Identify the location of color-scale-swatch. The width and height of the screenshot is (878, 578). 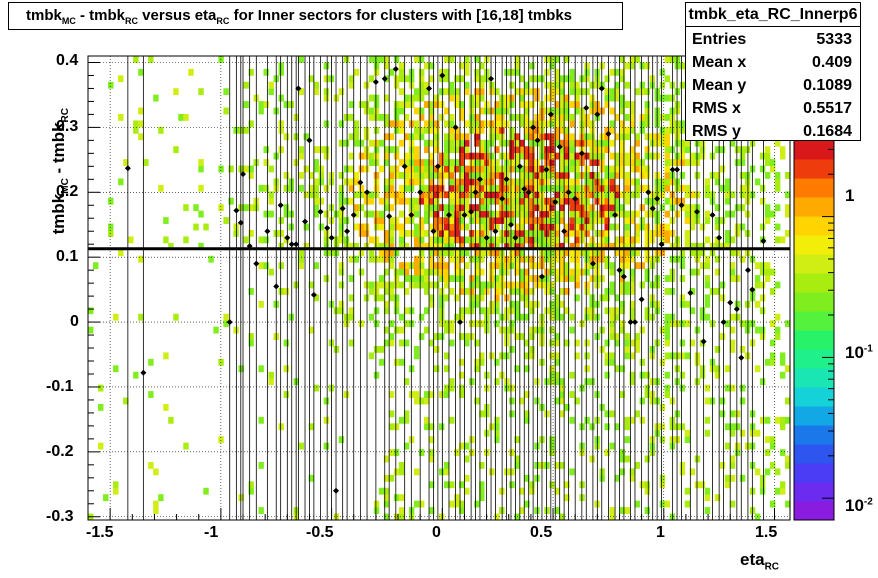
(814, 492).